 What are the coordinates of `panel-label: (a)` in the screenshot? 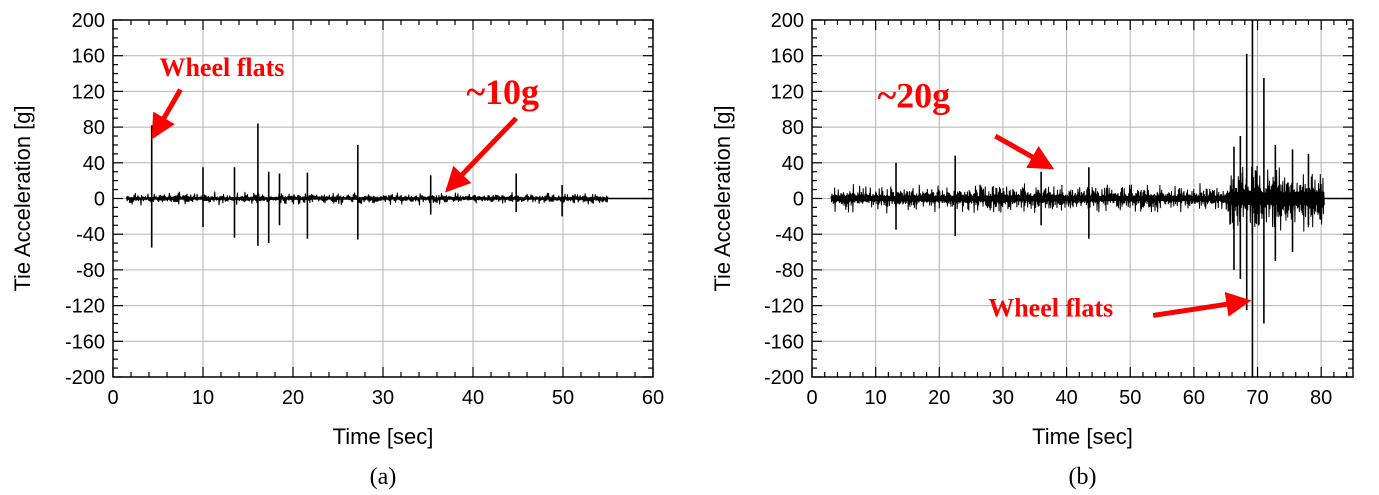 It's located at (383, 477).